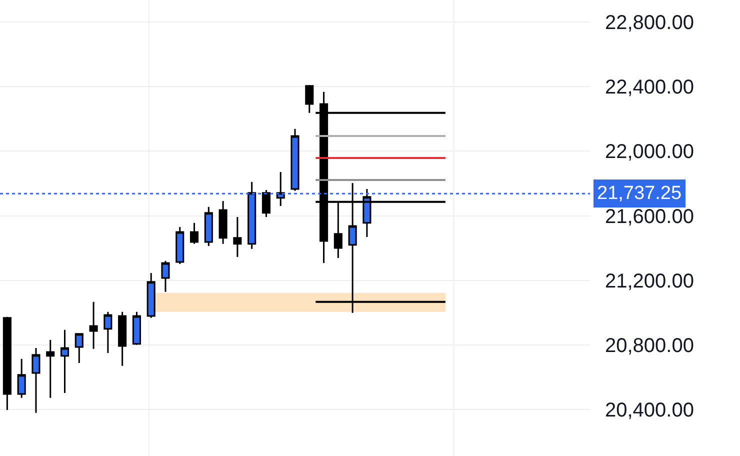 The image size is (740, 456). Describe the element at coordinates (649, 346) in the screenshot. I see `y-tick-label: 20,800.00` at that location.